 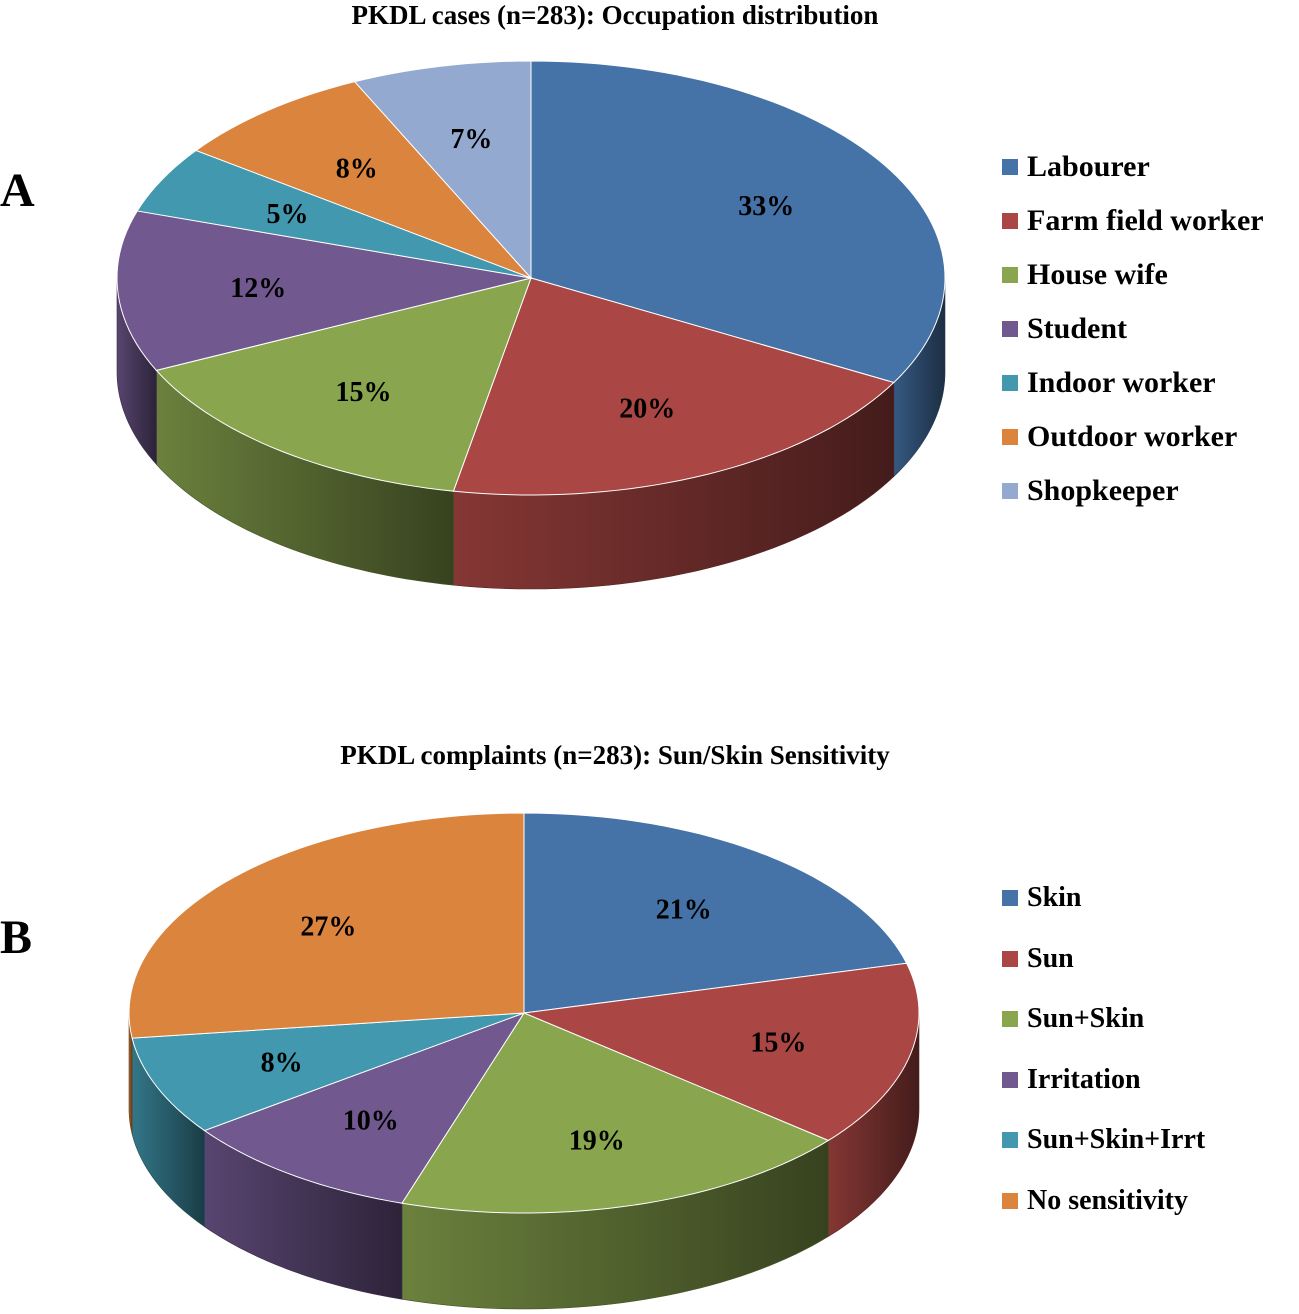 What do you see at coordinates (1088, 166) in the screenshot?
I see `legend-label: Labourer` at bounding box center [1088, 166].